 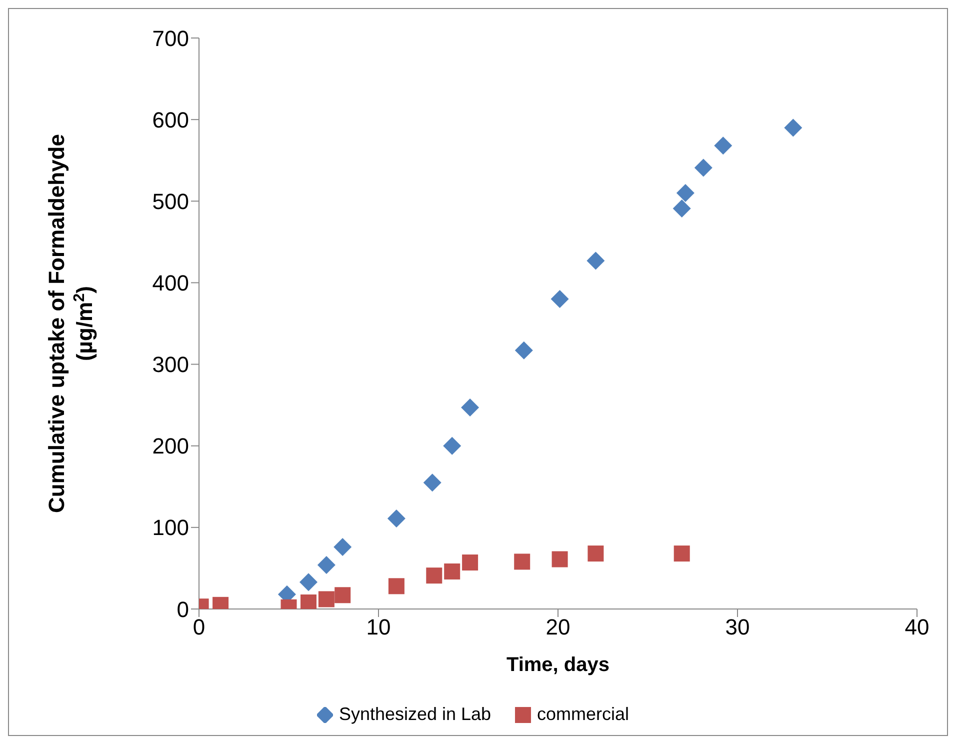 I want to click on y-tick-label: 700, so click(x=170, y=38).